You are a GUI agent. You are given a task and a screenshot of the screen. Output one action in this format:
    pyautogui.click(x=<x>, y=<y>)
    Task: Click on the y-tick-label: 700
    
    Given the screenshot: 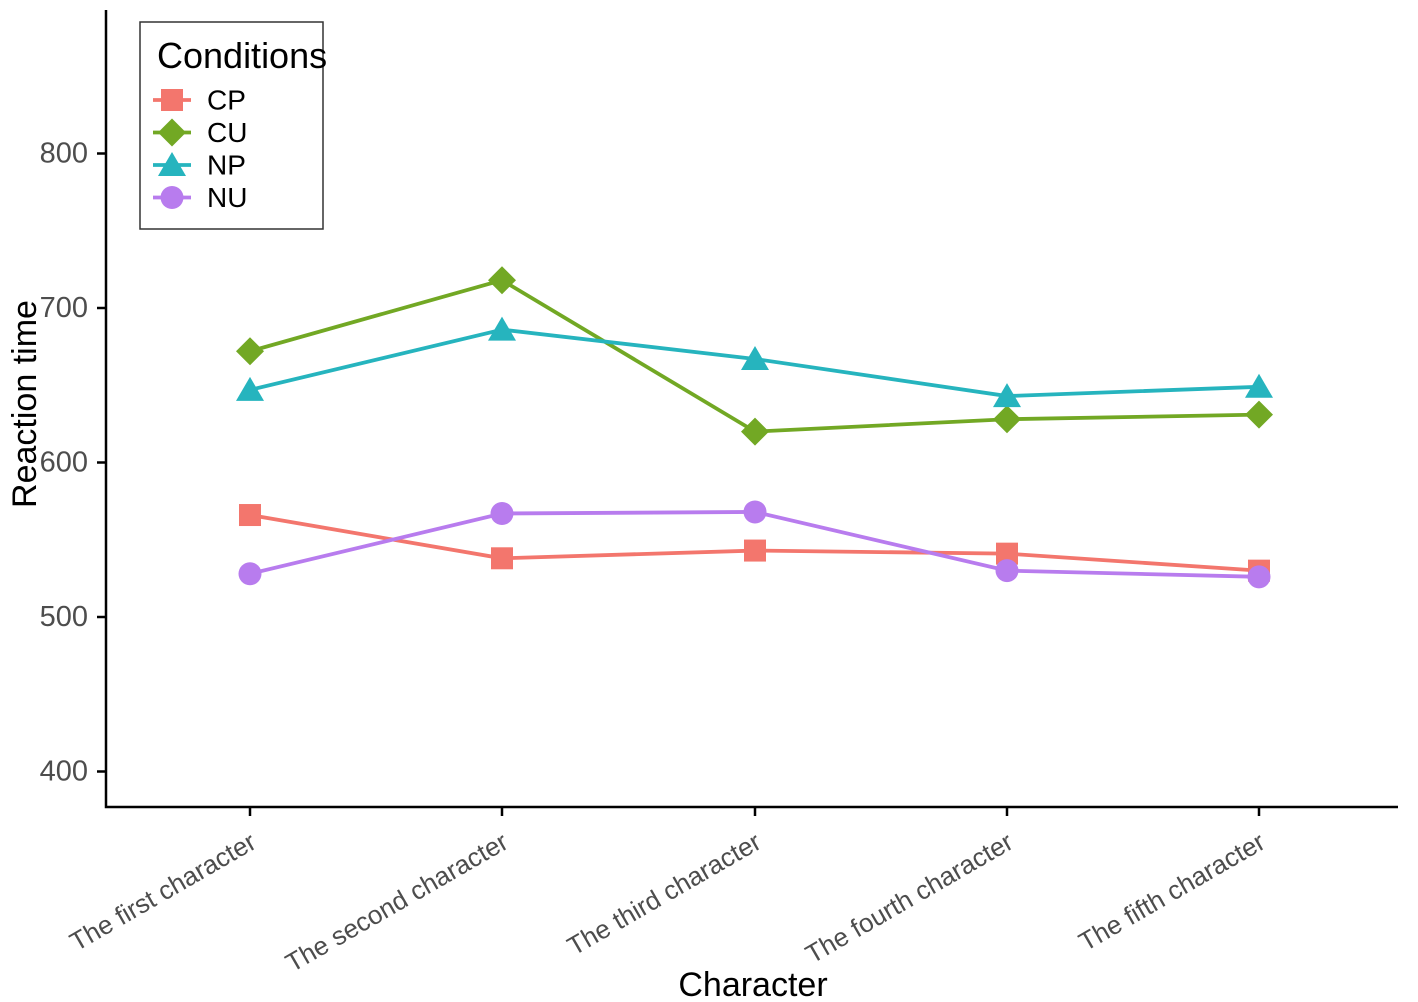 What is the action you would take?
    pyautogui.click(x=64, y=308)
    